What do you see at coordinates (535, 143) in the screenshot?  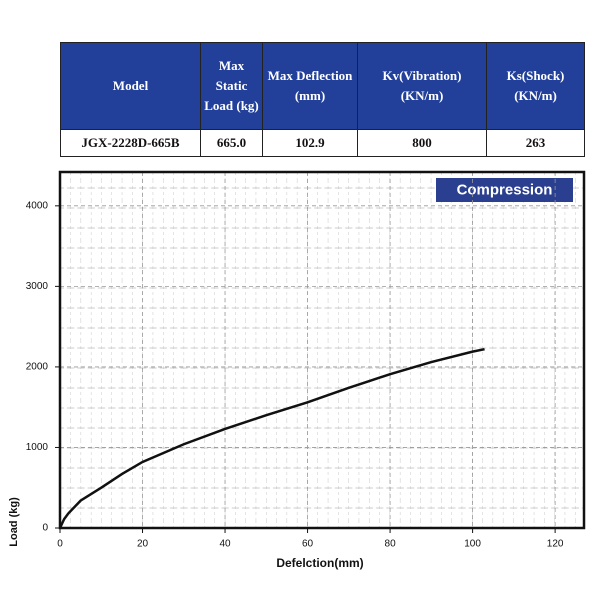 I see `cell: 263` at bounding box center [535, 143].